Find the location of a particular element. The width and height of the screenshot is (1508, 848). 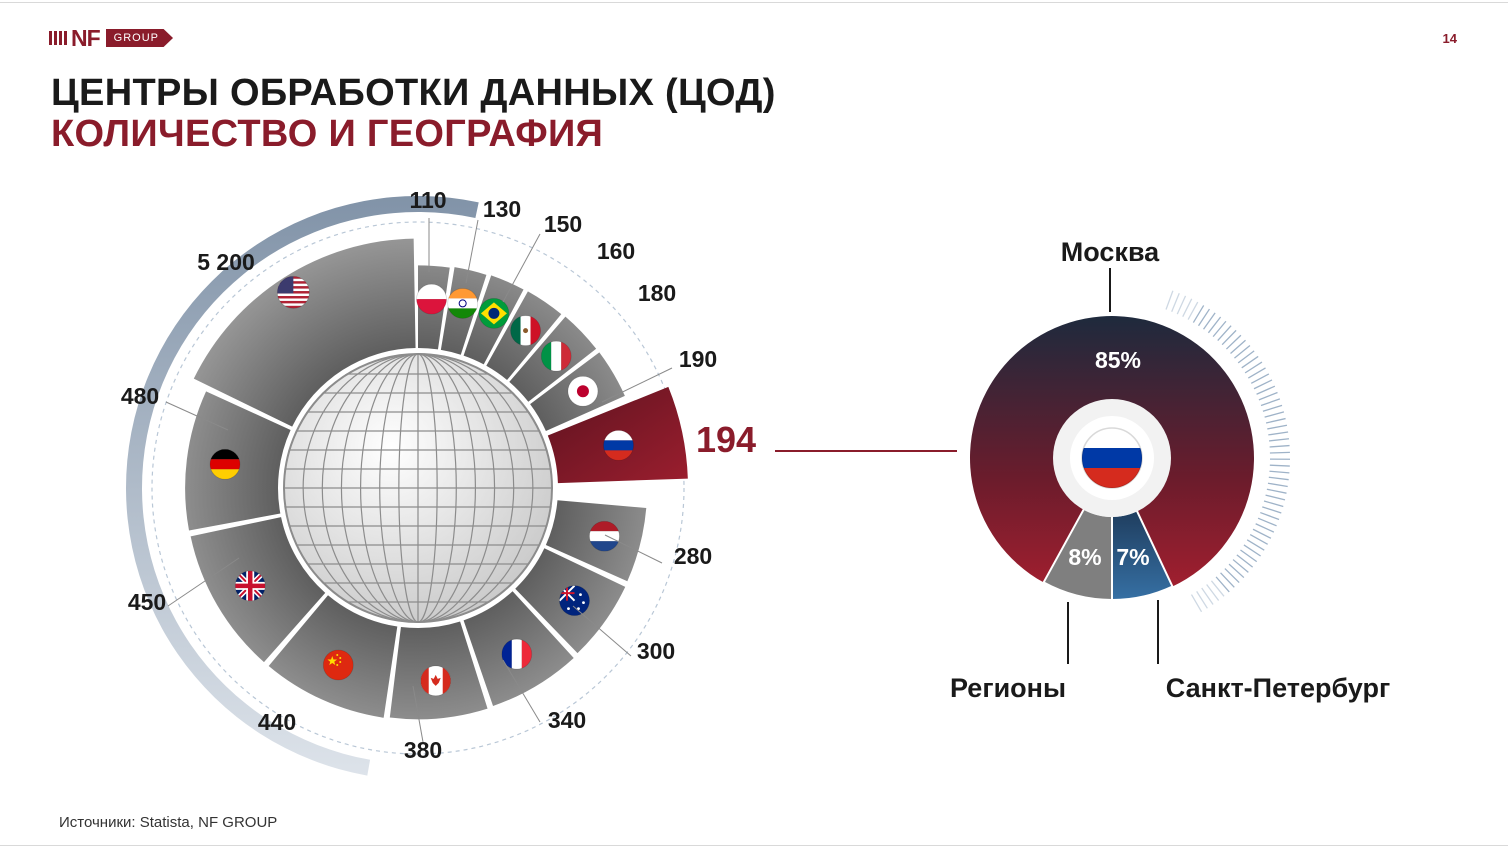

page-number: 14 is located at coordinates (1449, 38).